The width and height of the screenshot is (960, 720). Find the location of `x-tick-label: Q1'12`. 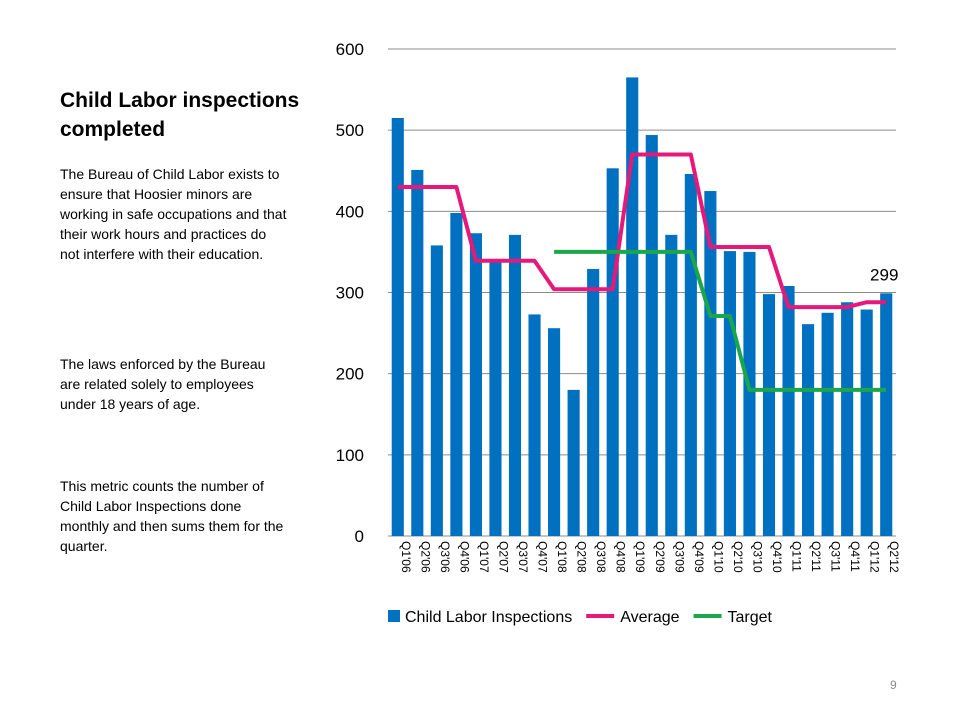

x-tick-label: Q1'12 is located at coordinates (875, 557).